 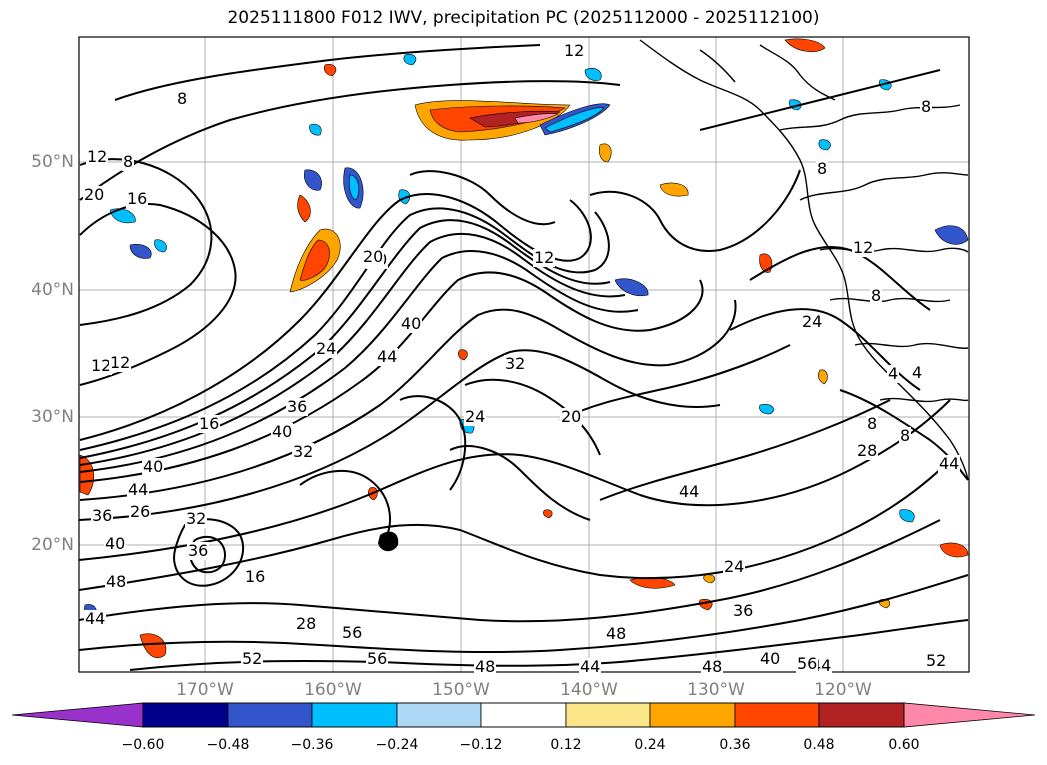 I want to click on cbar-tick: −0.60, so click(x=143, y=745).